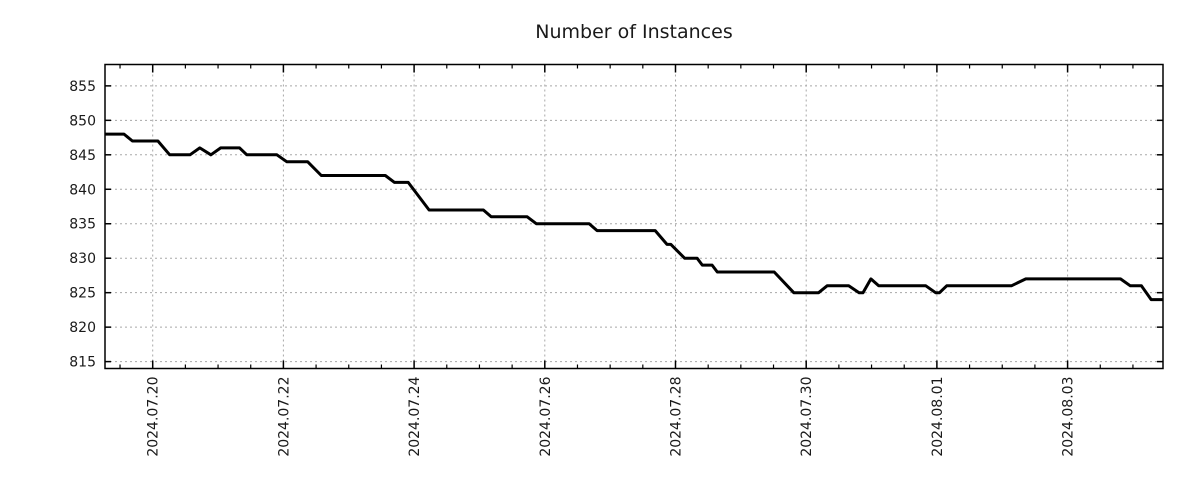  Describe the element at coordinates (154, 417) in the screenshot. I see `x-tick-label: 2024.07.20` at that location.